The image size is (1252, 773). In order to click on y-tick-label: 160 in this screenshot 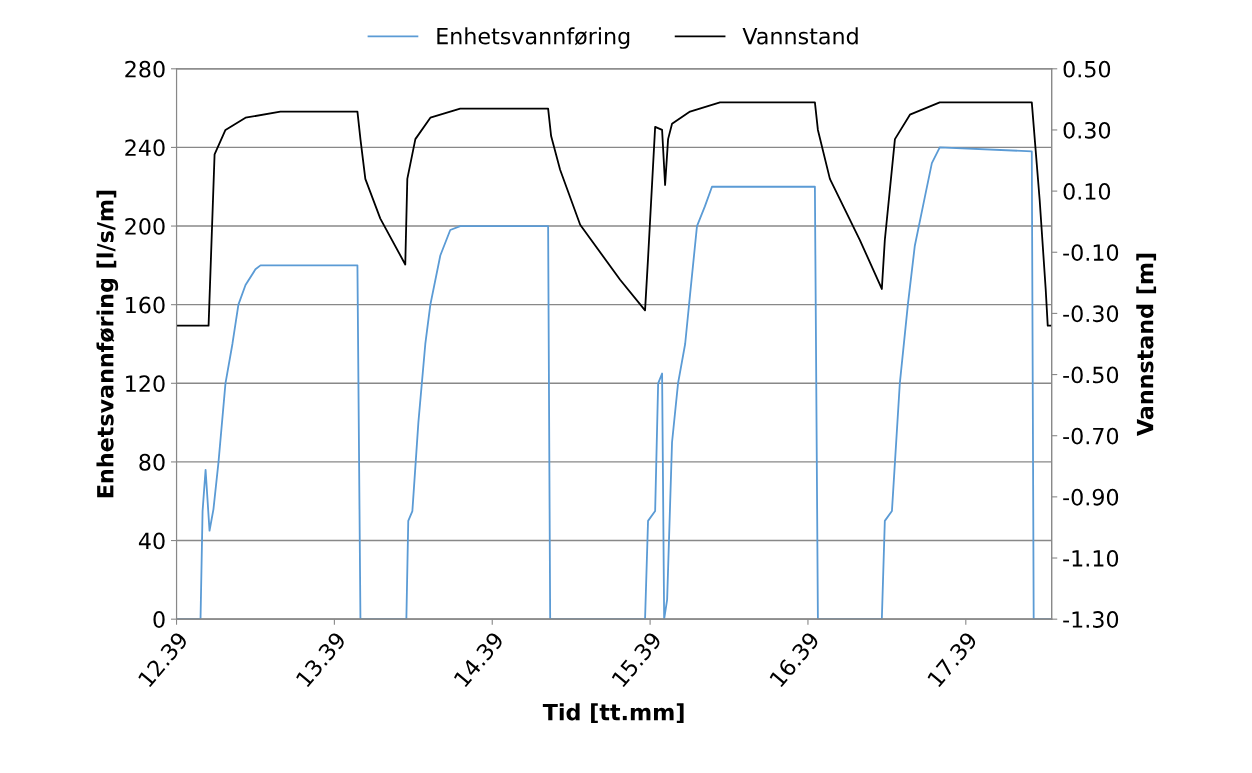, I will do `click(145, 305)`.